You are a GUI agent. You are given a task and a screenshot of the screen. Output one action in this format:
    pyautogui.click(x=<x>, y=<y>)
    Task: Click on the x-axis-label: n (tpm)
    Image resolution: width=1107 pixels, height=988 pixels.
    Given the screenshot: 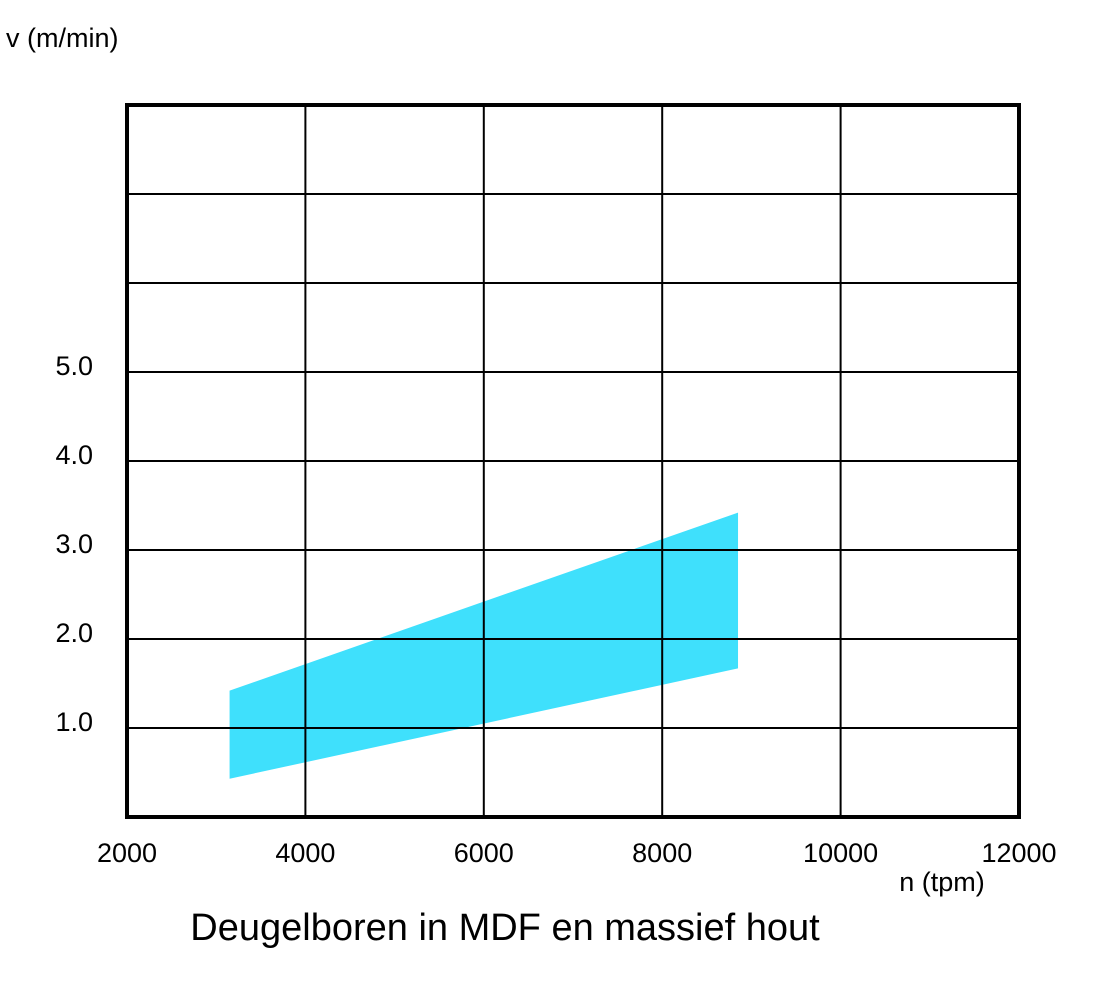 What is the action you would take?
    pyautogui.click(x=942, y=882)
    